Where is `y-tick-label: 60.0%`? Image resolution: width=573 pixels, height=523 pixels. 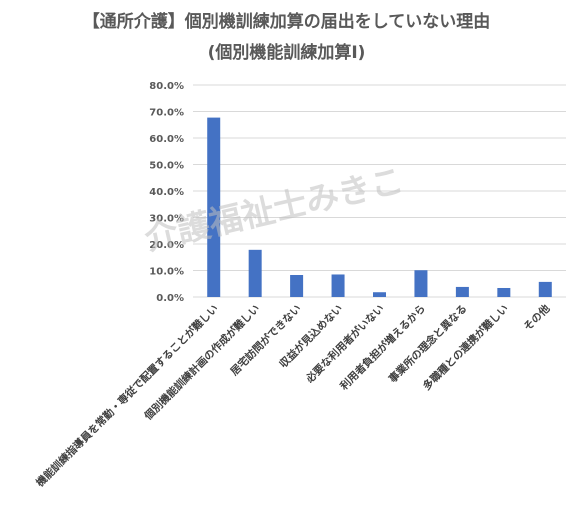
y-tick-label: 60.0% is located at coordinates (166, 139).